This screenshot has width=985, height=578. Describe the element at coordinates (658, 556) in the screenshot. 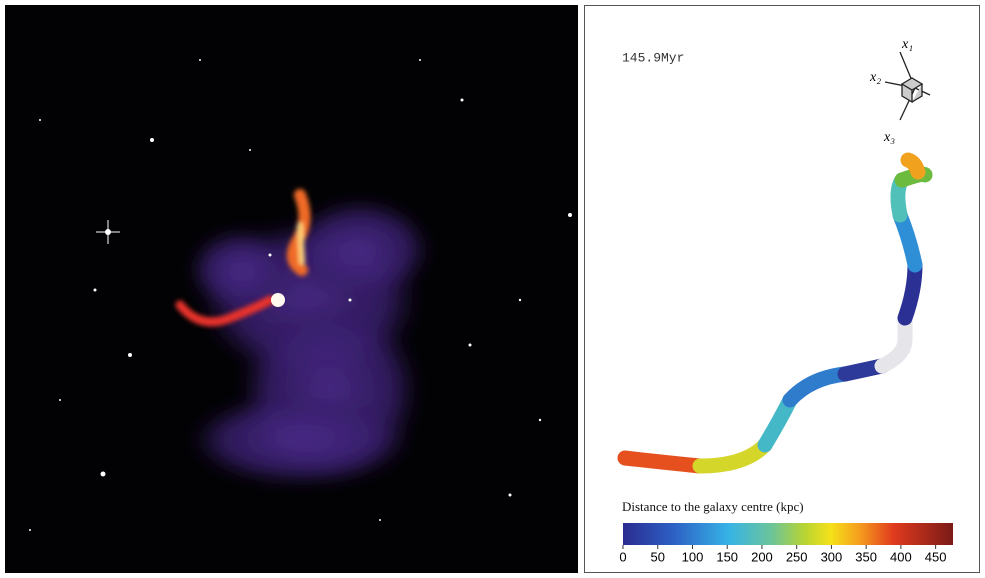

I see `colorbar-tick-label: 50` at that location.